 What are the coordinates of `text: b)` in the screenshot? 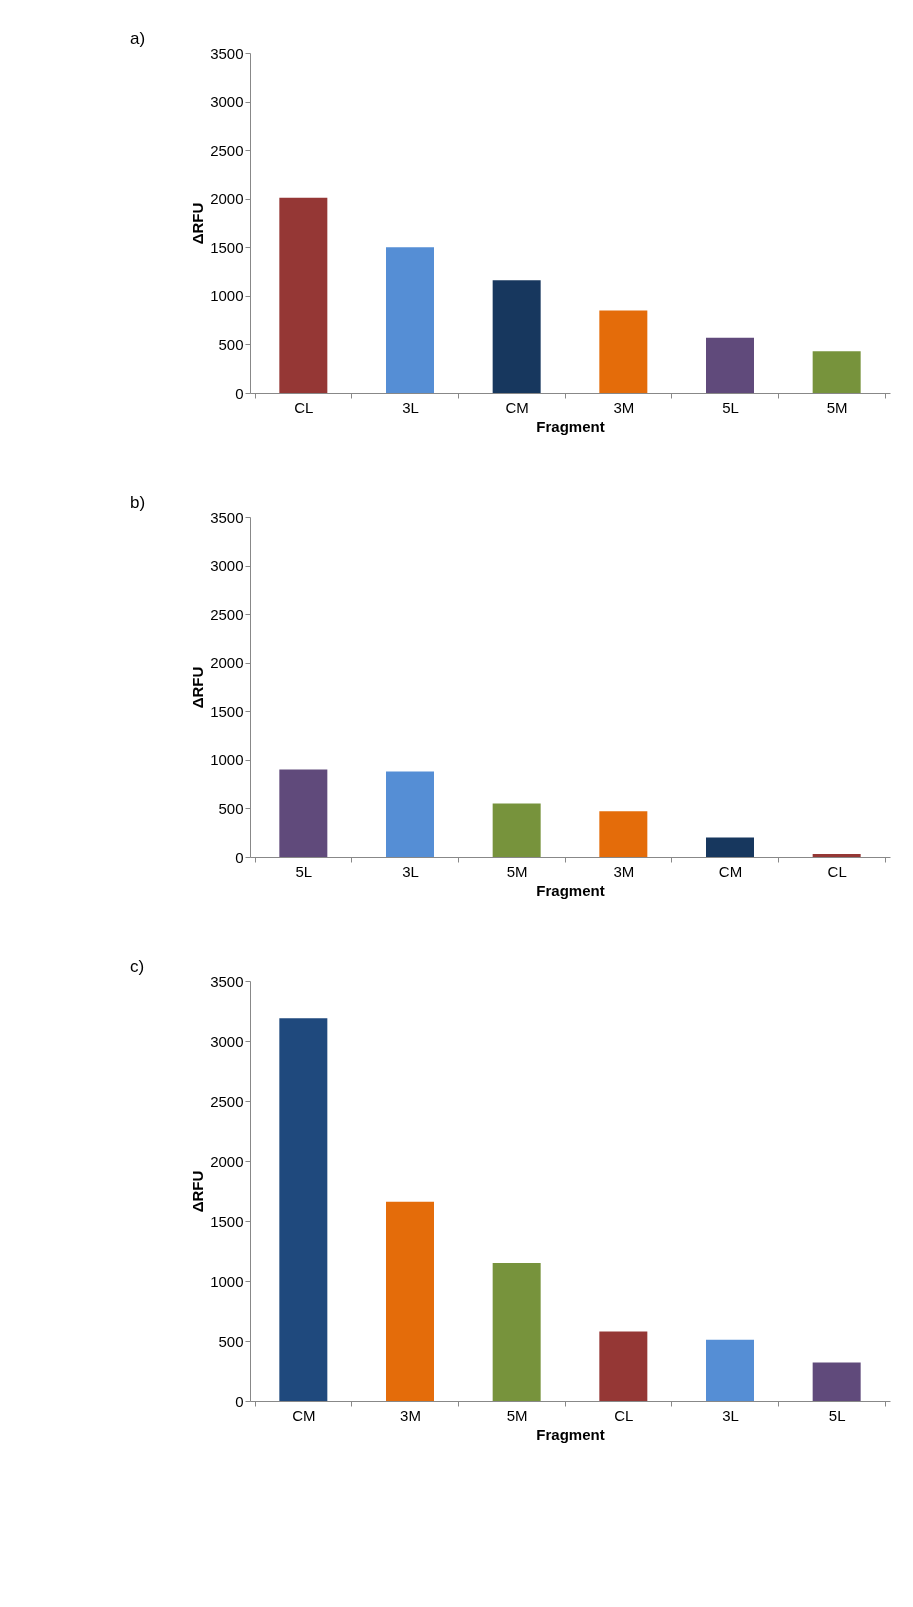 It's located at (138, 502).